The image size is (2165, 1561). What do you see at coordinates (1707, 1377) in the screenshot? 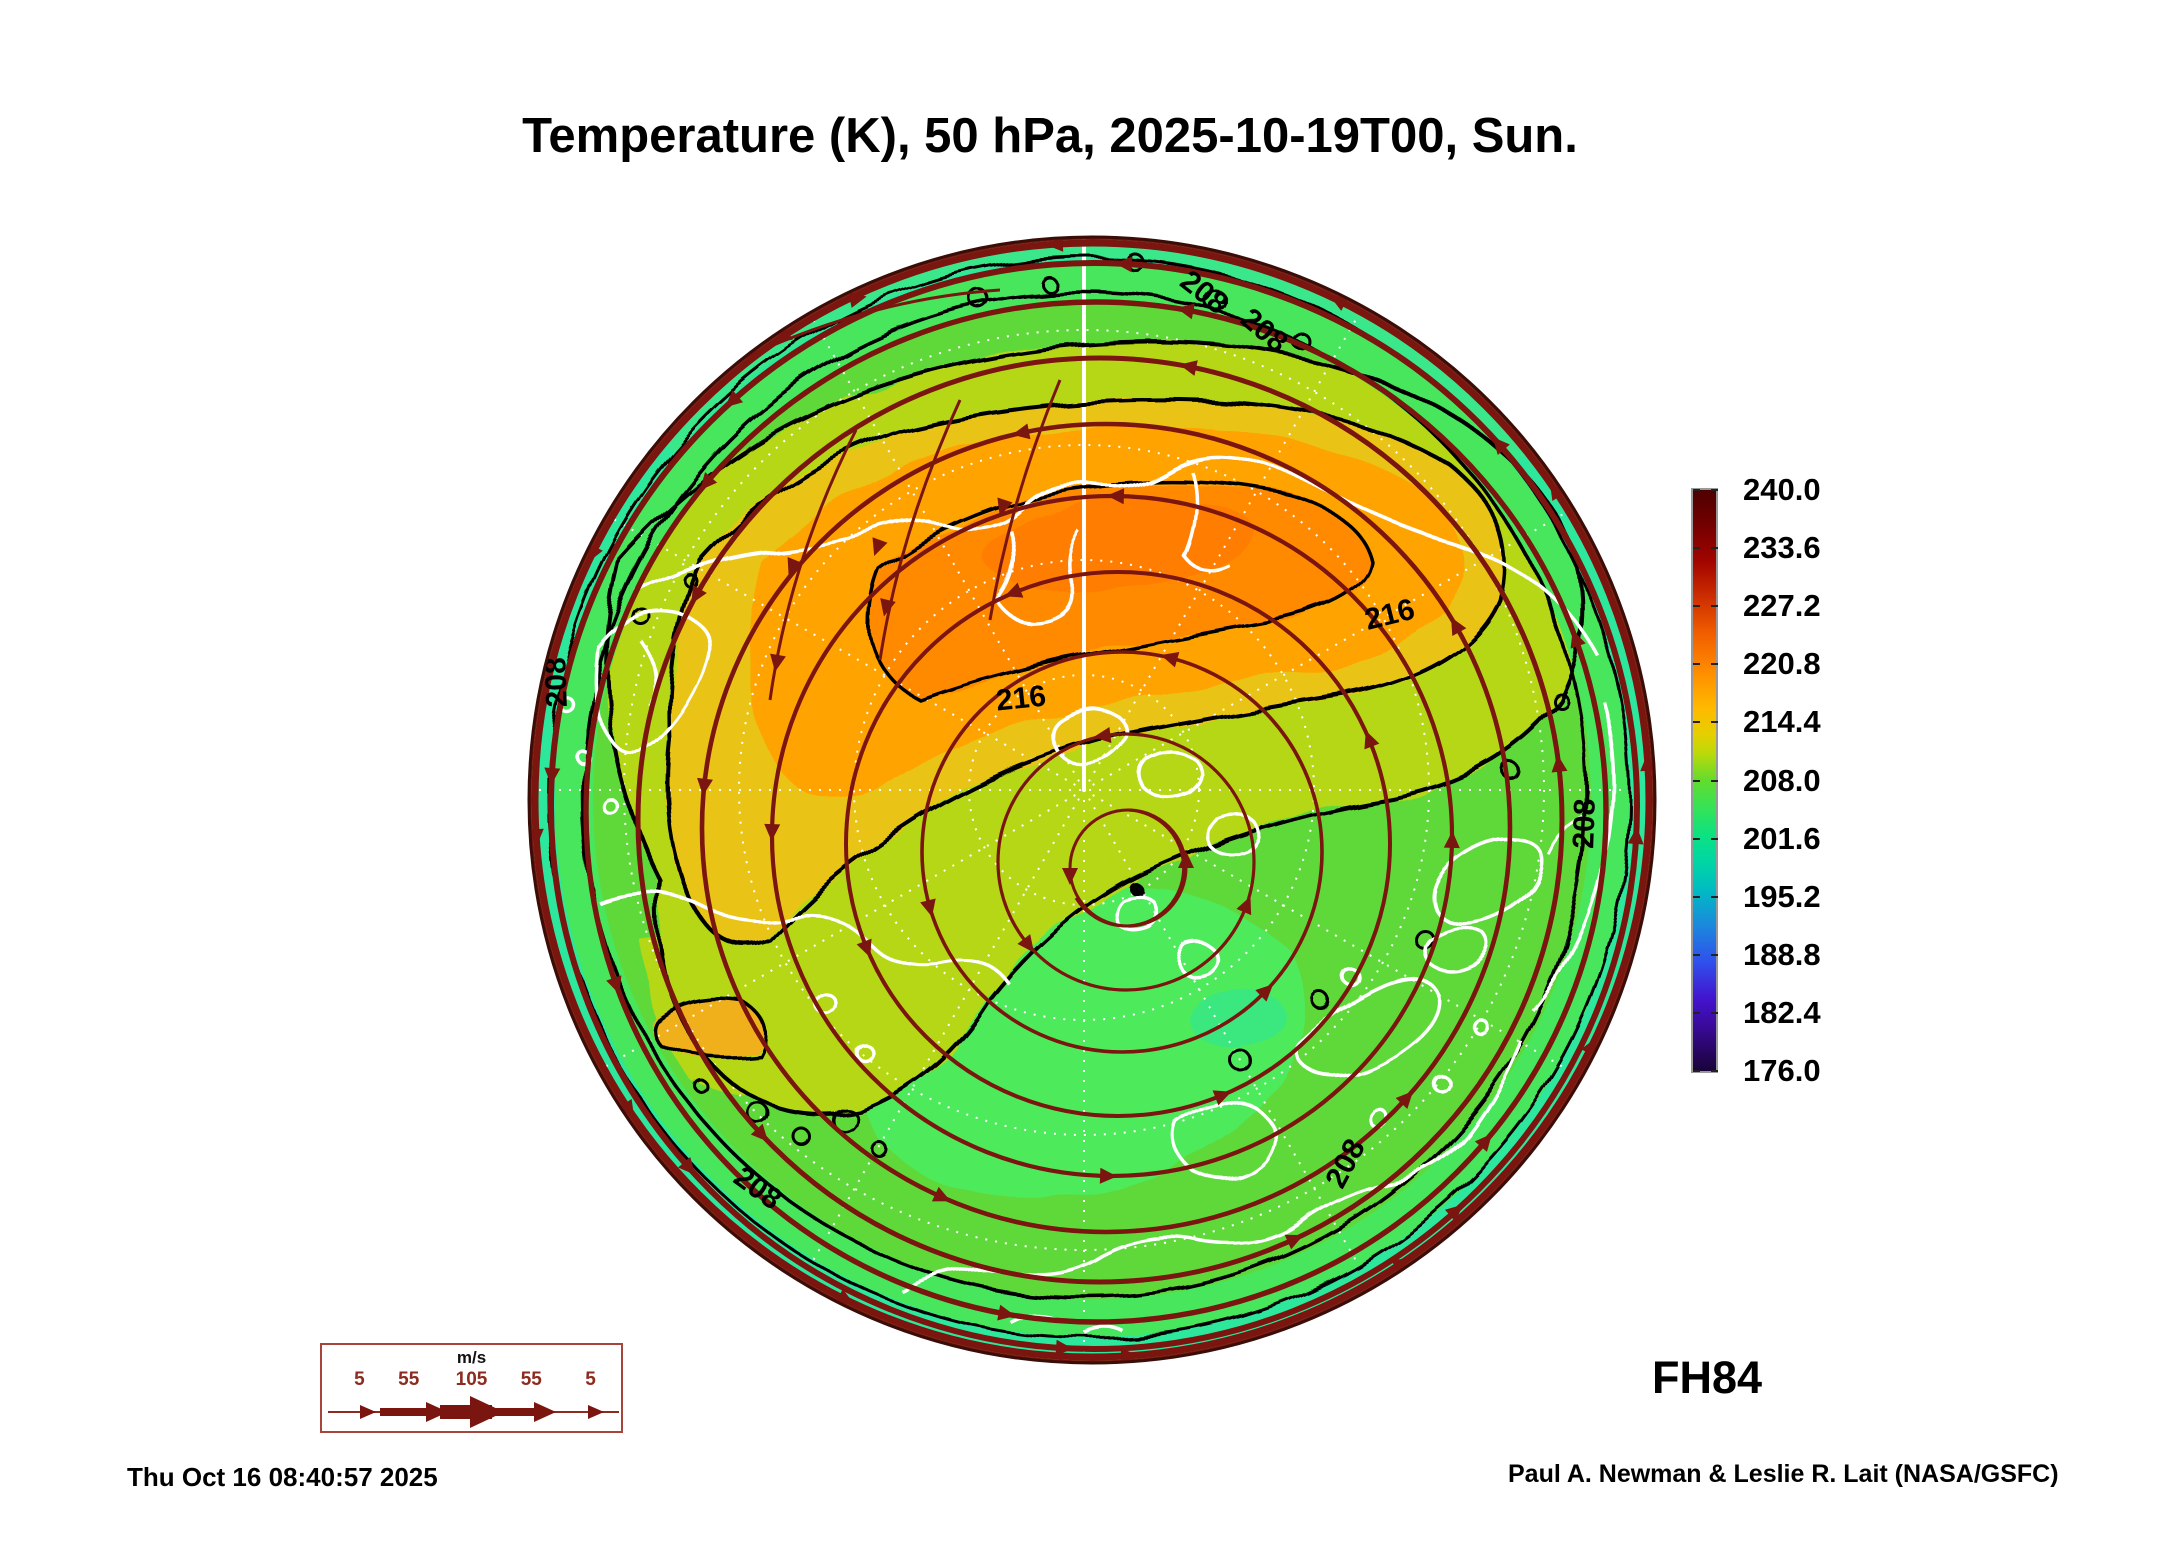
I see `forecast-hour-label: FH84` at bounding box center [1707, 1377].